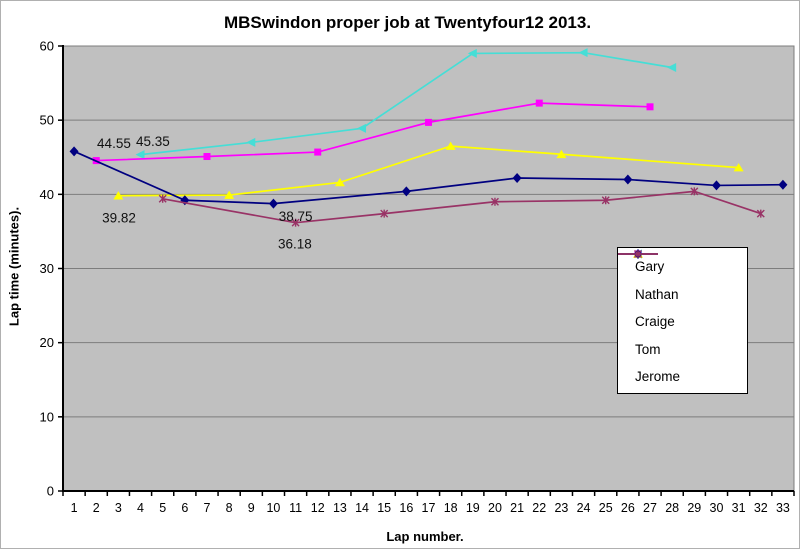 The image size is (800, 549). I want to click on legend-entry-craige: Craige, so click(682, 292).